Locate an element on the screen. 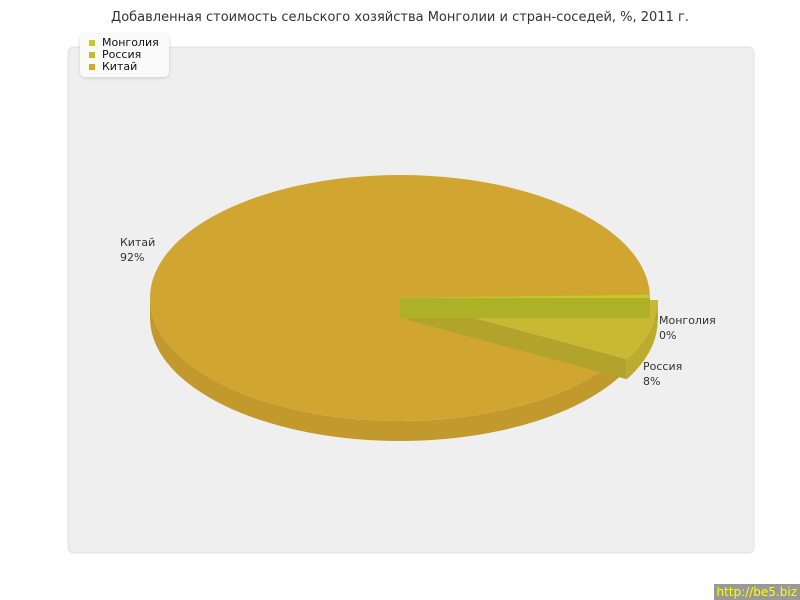 Image resolution: width=800 pixels, height=600 pixels. slice-label-name: Китай is located at coordinates (137, 242).